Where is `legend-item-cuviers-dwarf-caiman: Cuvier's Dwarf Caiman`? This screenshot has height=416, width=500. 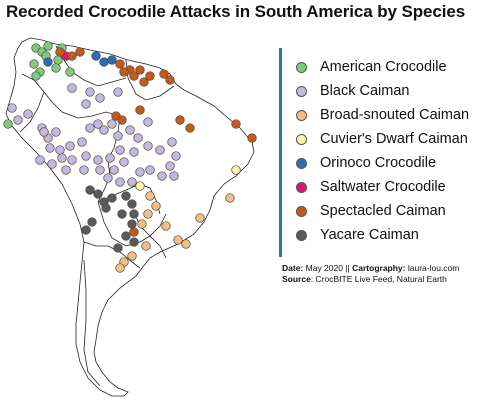
legend-item-cuviers-dwarf-caiman: Cuvier's Dwarf Caiman is located at coordinates (382, 139).